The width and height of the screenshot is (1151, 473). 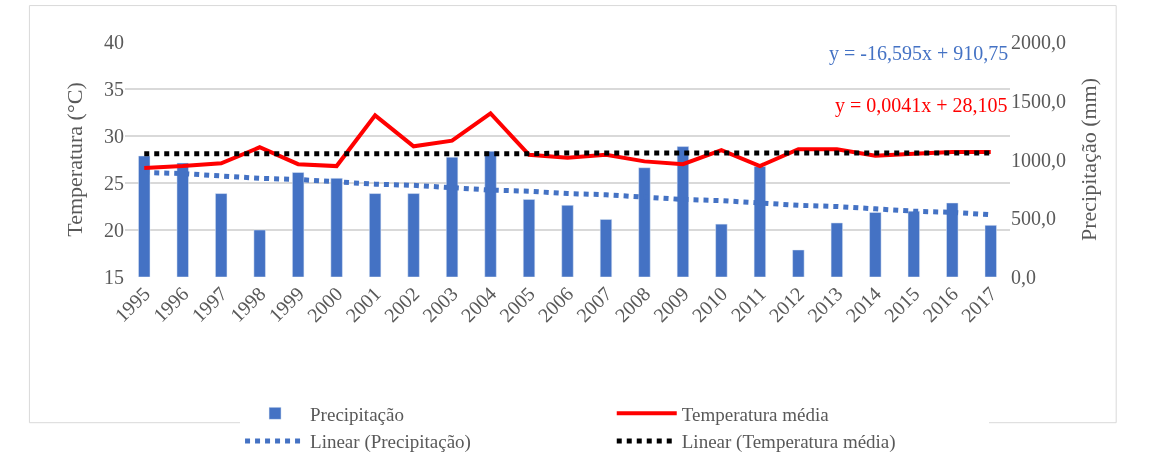 What do you see at coordinates (357, 414) in the screenshot?
I see `legend-label: Precipitação` at bounding box center [357, 414].